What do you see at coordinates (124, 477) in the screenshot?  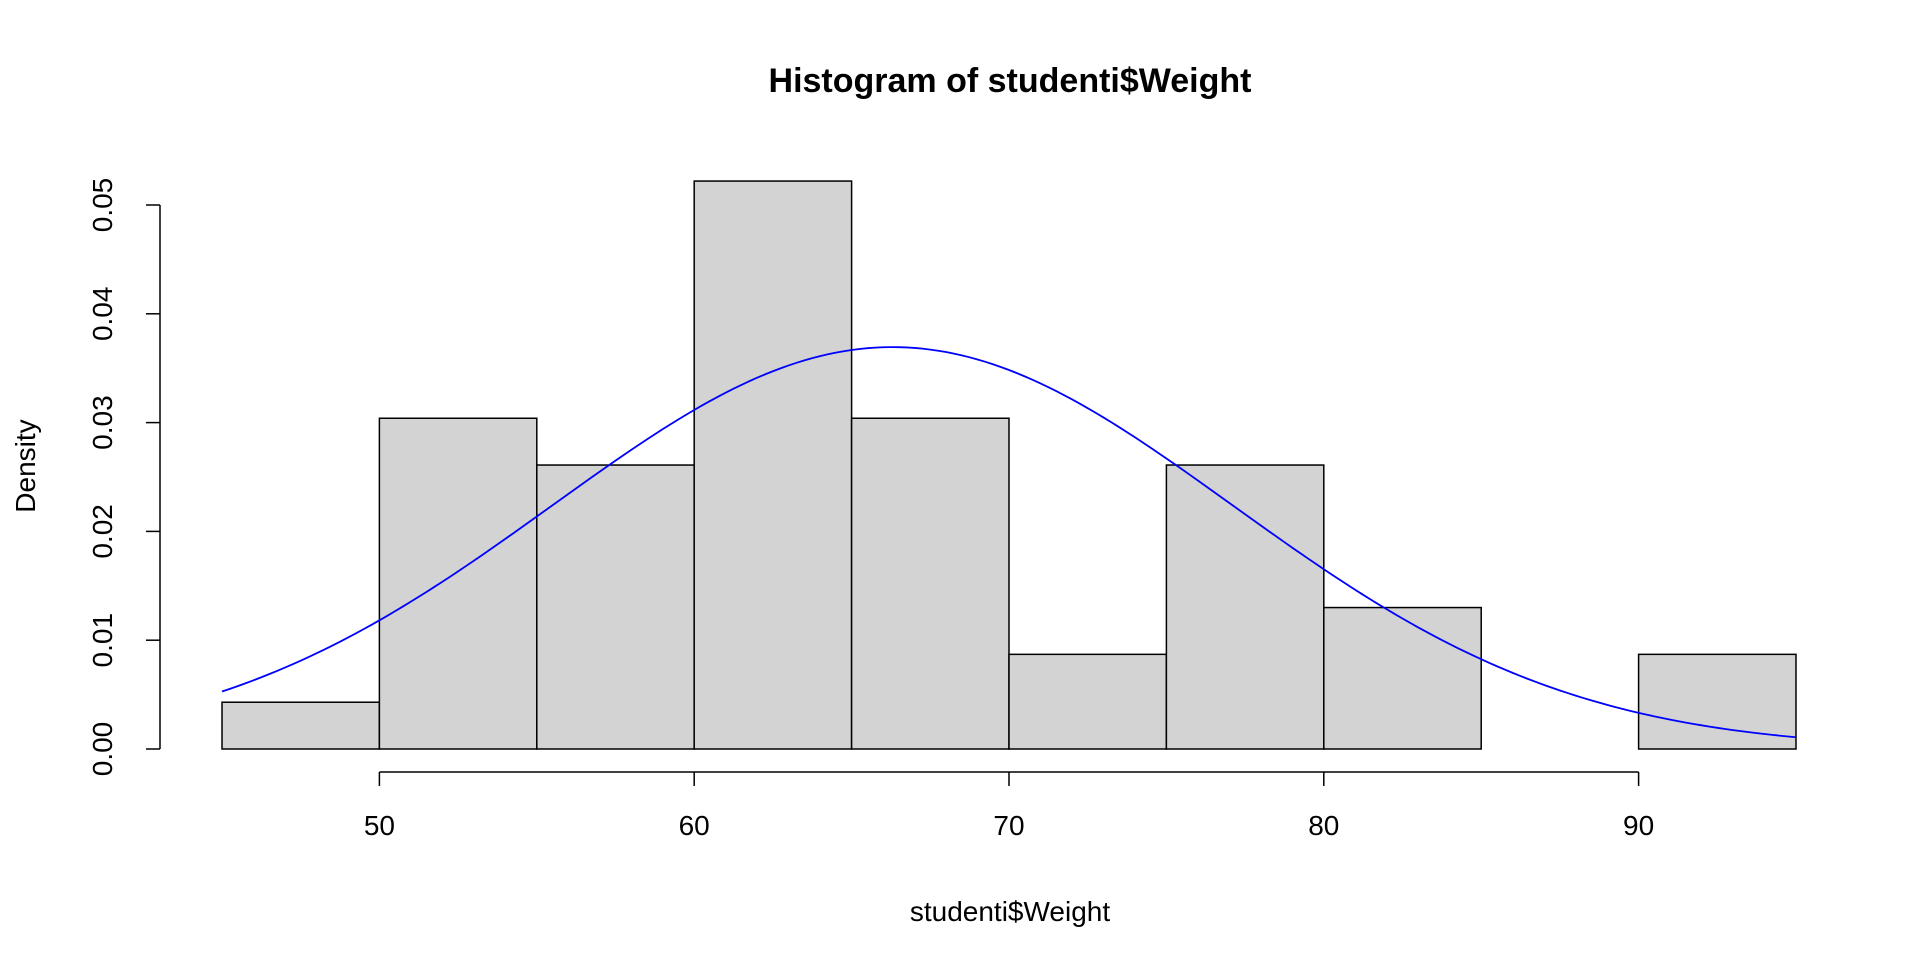 I see `y-axis: 0.00 0.01 0.02 0.03 0.04 0.05` at bounding box center [124, 477].